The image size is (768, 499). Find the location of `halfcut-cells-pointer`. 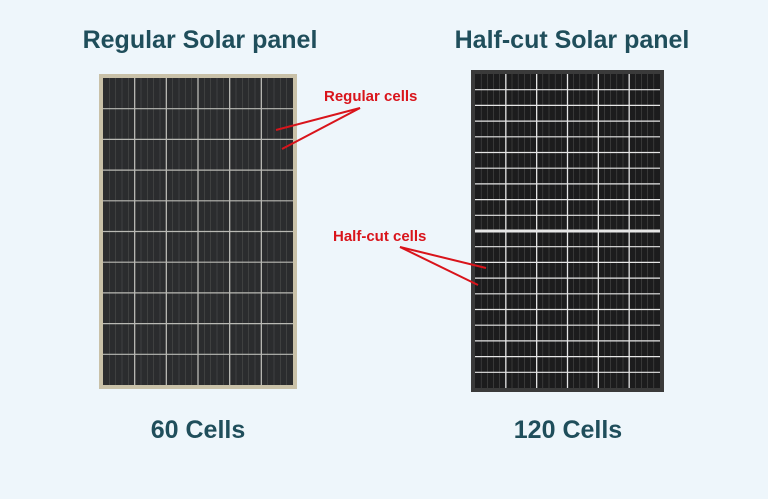

halfcut-cells-pointer is located at coordinates (443, 266).